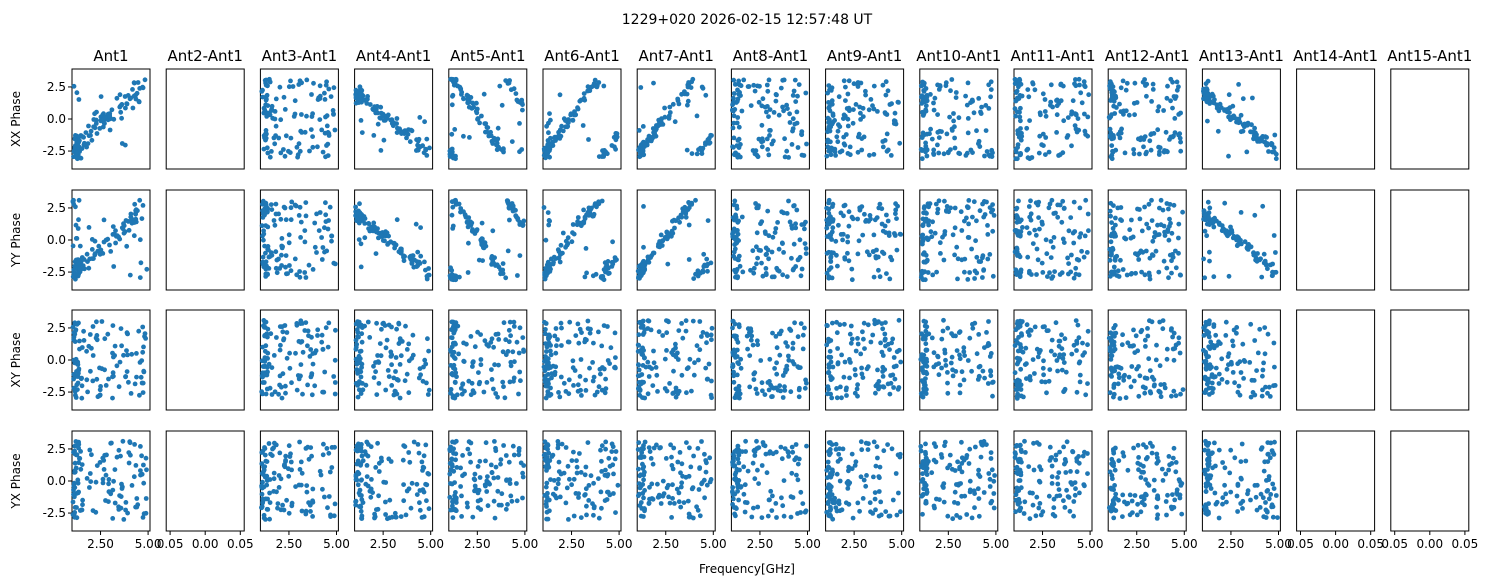 The image size is (1489, 586). I want to click on panel-ant2-ant1-xx-phase, so click(205, 119).